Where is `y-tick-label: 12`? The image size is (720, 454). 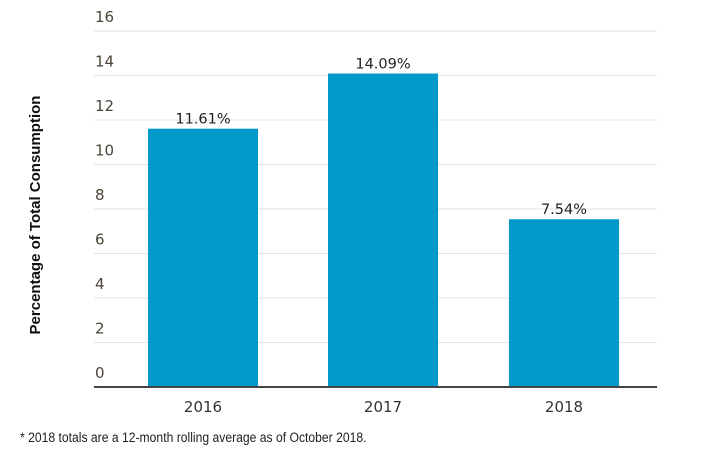
y-tick-label: 12 is located at coordinates (104, 106).